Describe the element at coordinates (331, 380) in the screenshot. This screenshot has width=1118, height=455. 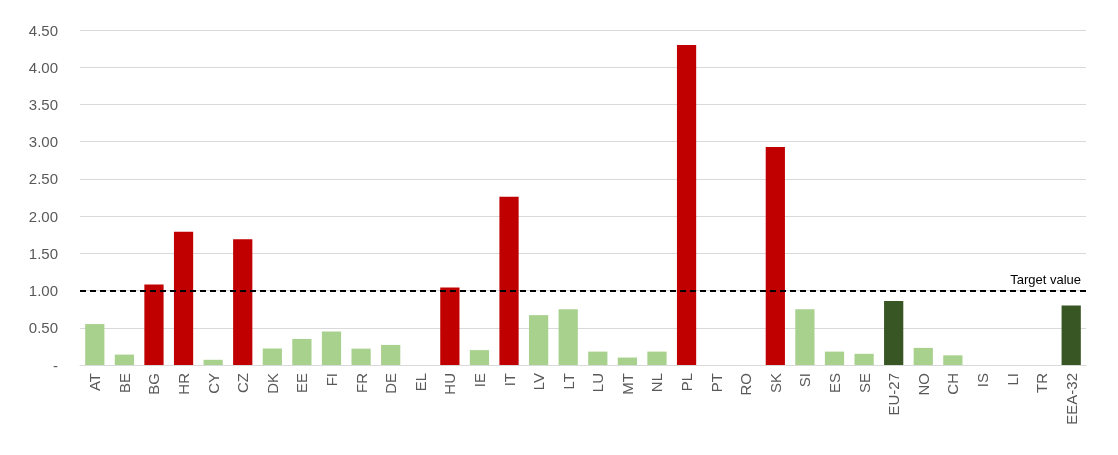
I see `x-tick-label: FI` at that location.